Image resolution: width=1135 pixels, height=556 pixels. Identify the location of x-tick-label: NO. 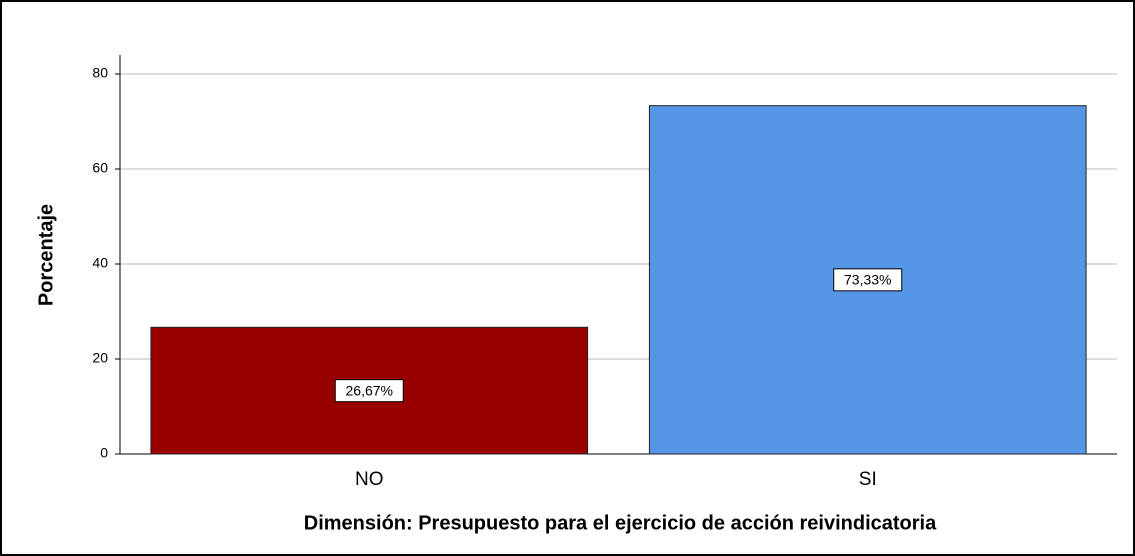
(369, 479).